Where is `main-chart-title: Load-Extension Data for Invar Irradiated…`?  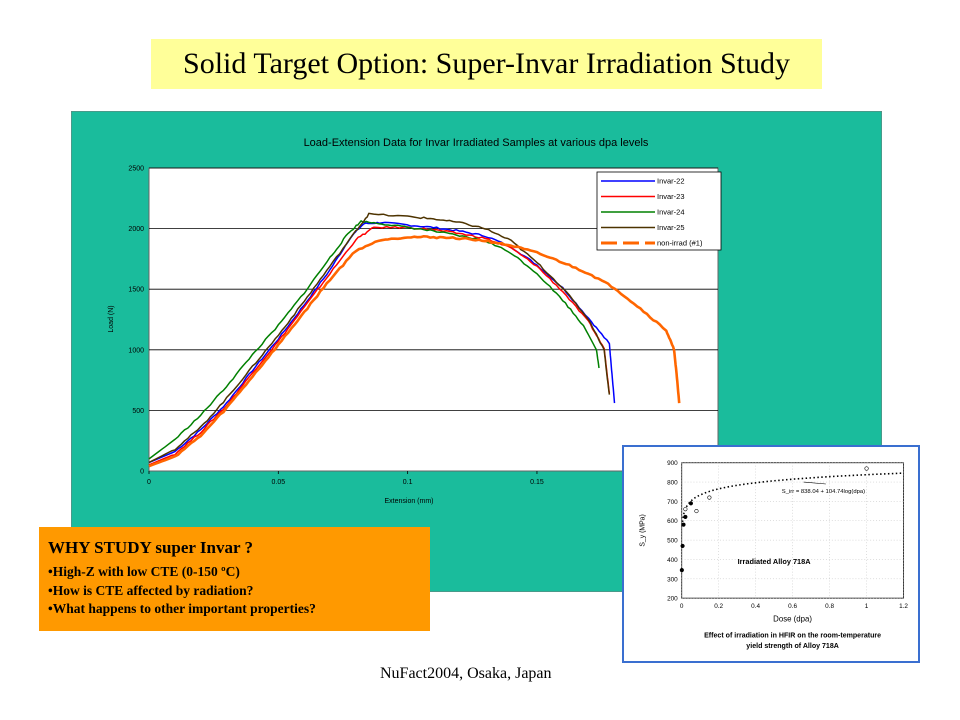
main-chart-title: Load-Extension Data for Invar Irradiated… is located at coordinates (476, 143).